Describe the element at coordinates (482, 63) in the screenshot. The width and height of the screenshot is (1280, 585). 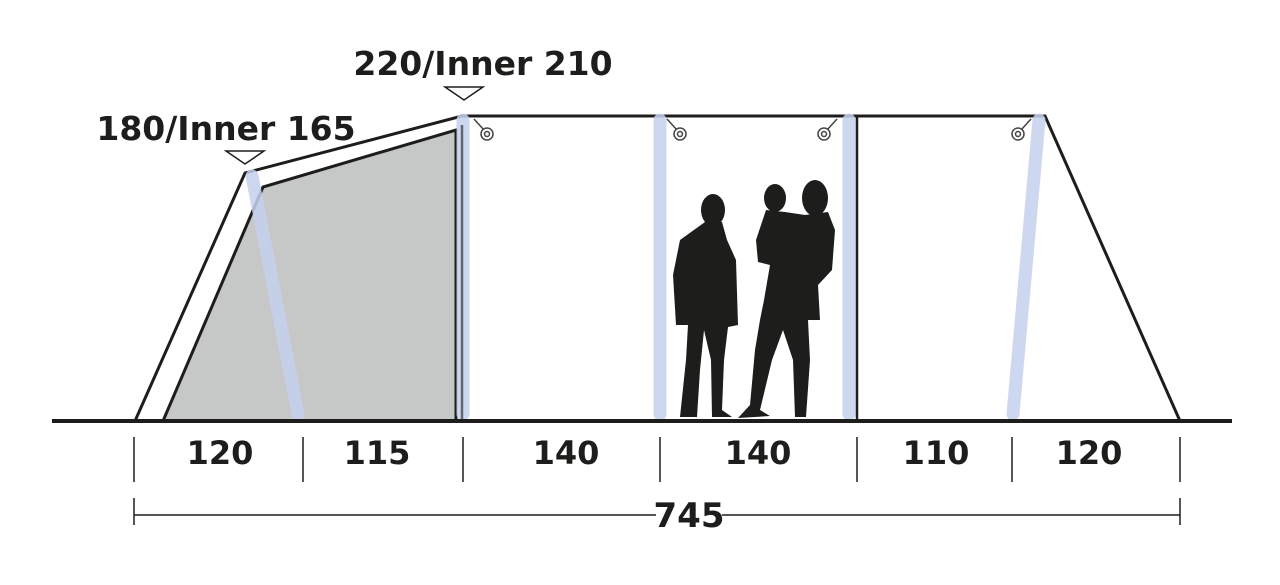
I see `center-height-label: 220/Inner 210` at that location.